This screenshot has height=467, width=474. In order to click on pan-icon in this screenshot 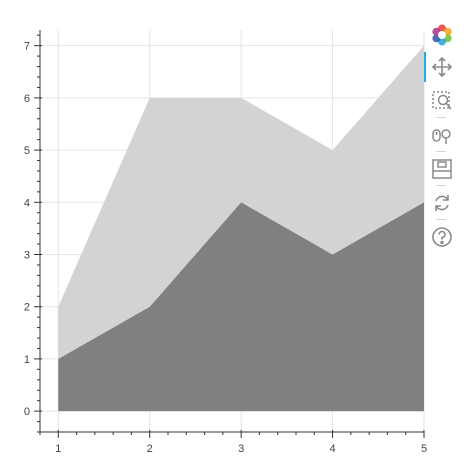, I will do `click(442, 67)`.